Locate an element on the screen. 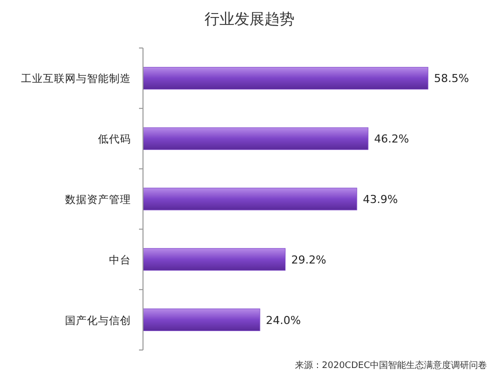  data-label: 46.2% is located at coordinates (392, 139).